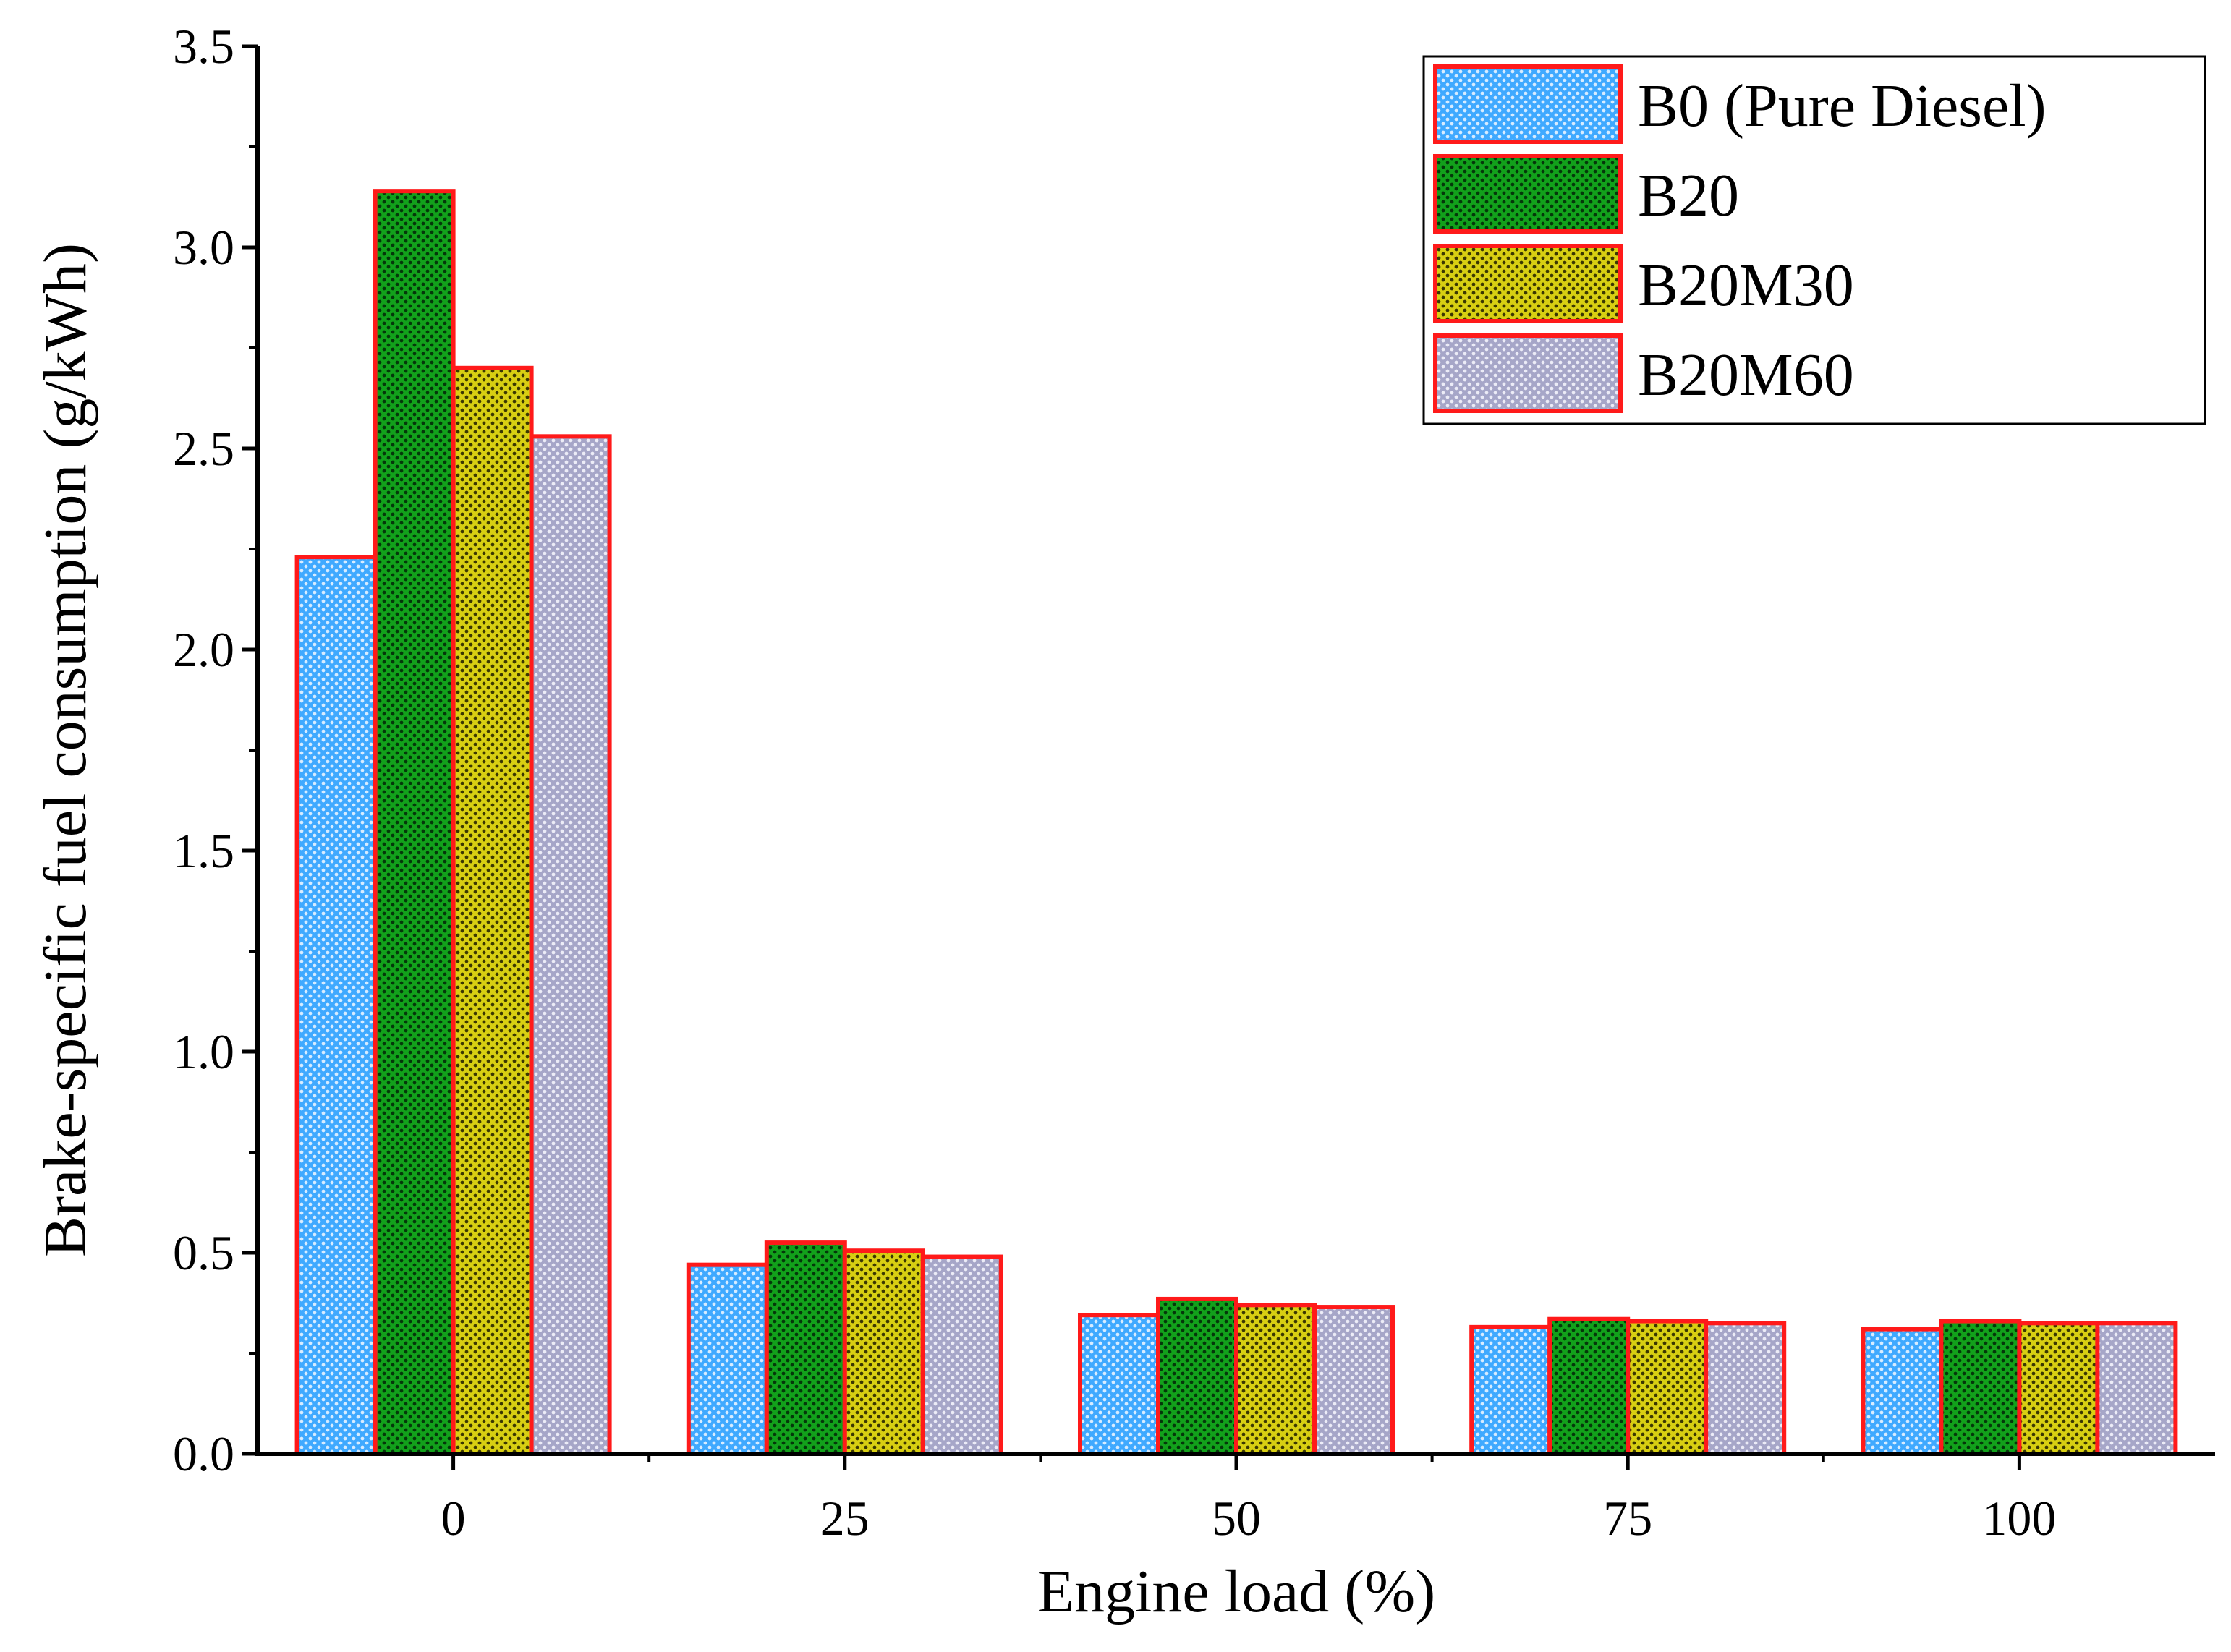  Describe the element at coordinates (203, 1453) in the screenshot. I see `y-tick-label: 0.0` at that location.